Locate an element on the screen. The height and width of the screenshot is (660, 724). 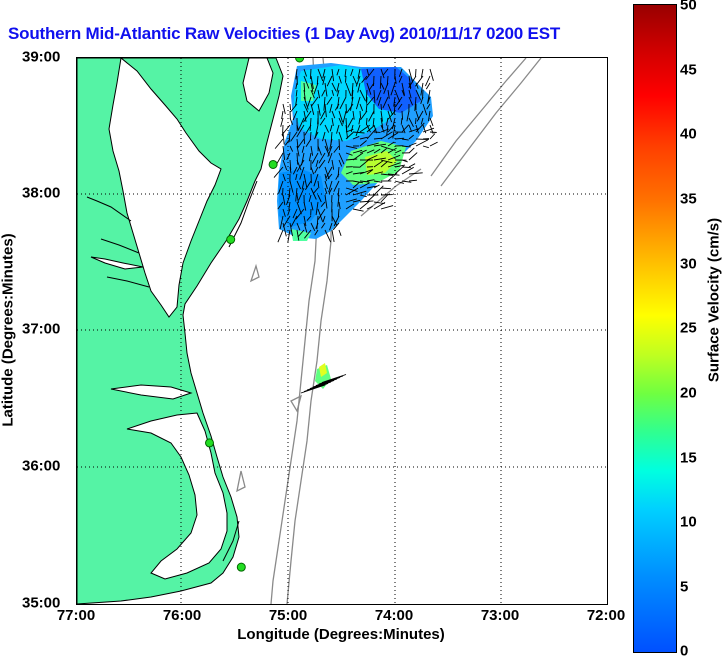
y-tick-label: 35:00 is located at coordinates (41, 603).